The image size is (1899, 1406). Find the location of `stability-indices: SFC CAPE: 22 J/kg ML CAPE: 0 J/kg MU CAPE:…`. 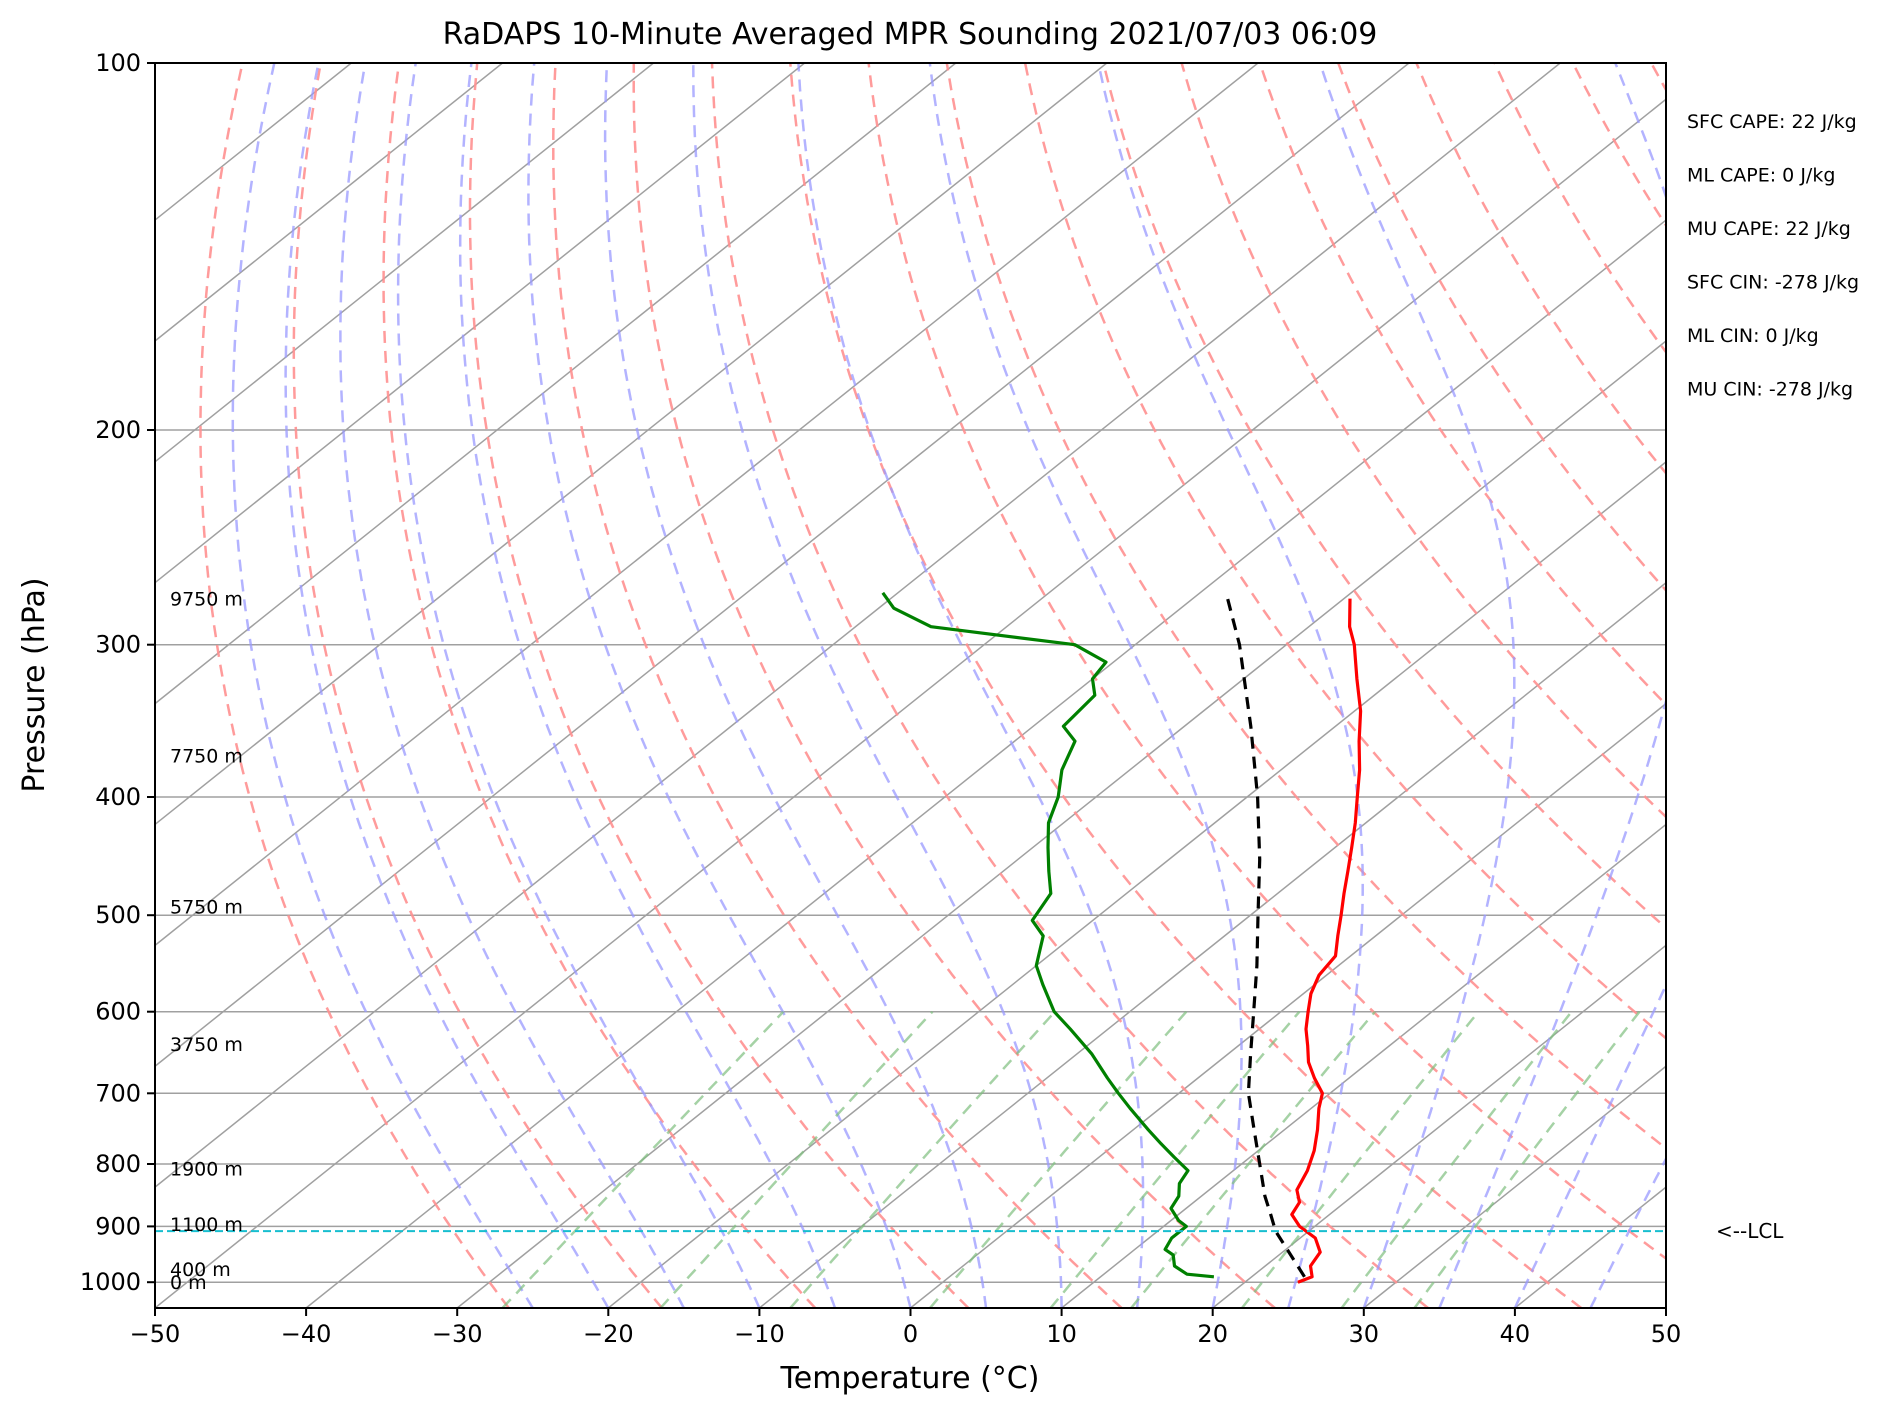

stability-indices: SFC CAPE: 22 J/kg ML CAPE: 0 J/kg MU CAPE:… is located at coordinates (1773, 256).